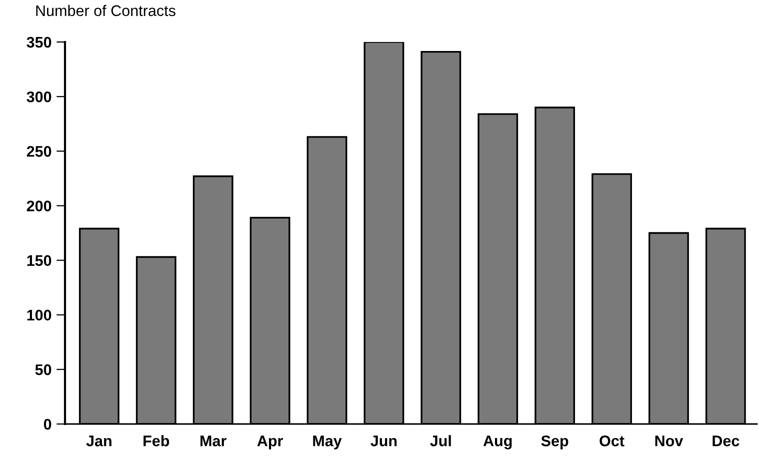  I want to click on y-tick-label: 300, so click(39, 96).